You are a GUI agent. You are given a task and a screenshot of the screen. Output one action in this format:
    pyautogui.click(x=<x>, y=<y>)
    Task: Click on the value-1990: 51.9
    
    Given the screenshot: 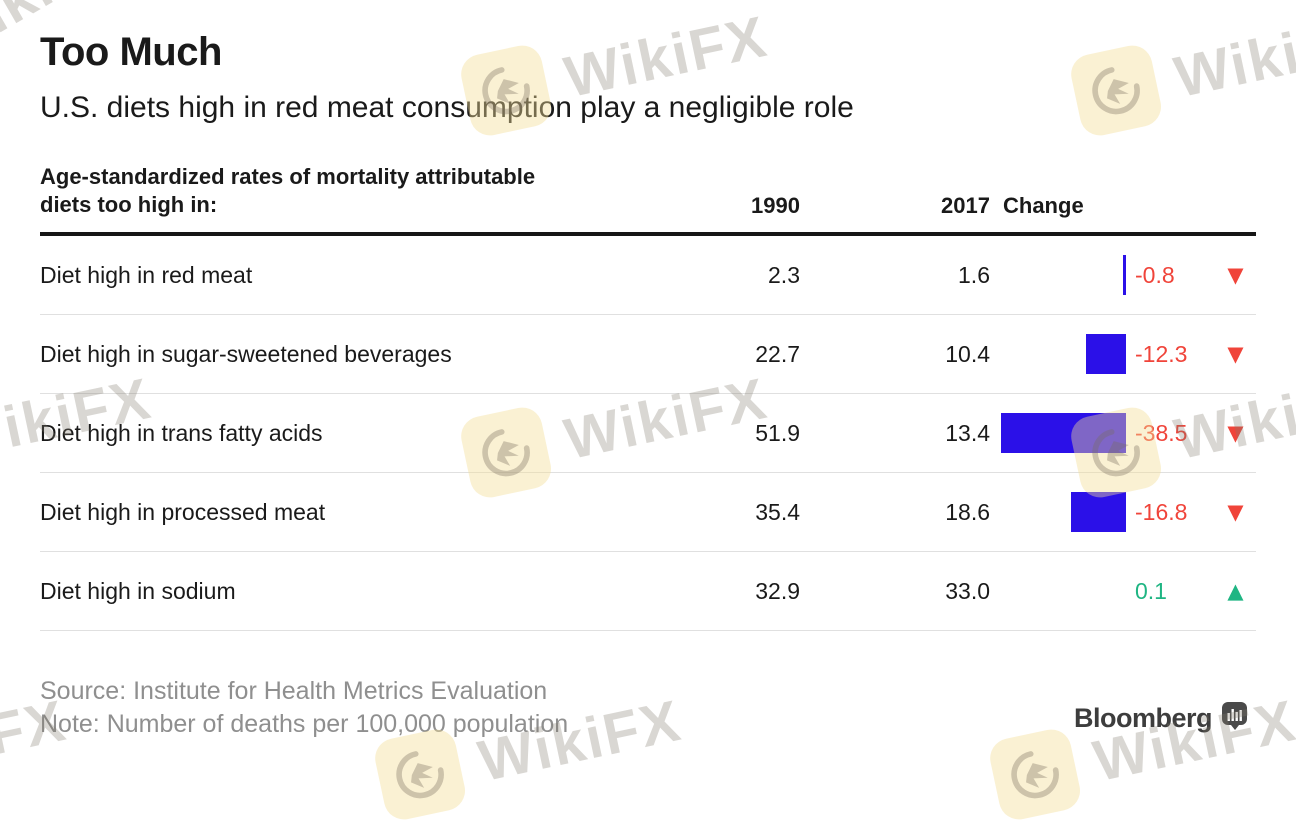 What is the action you would take?
    pyautogui.click(x=777, y=432)
    